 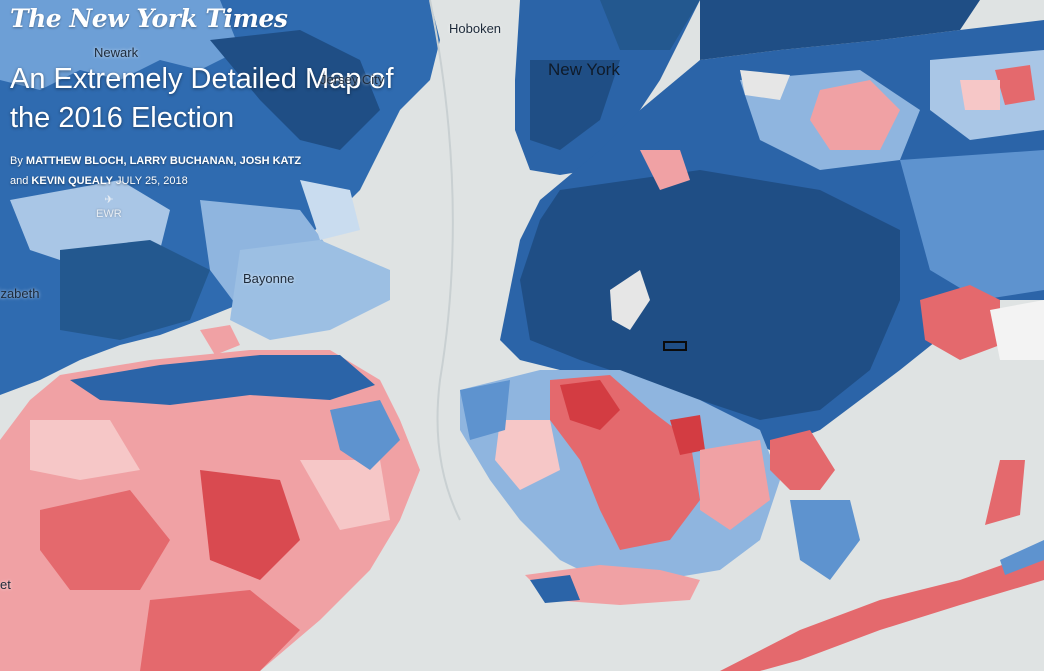 What do you see at coordinates (475, 28) in the screenshot?
I see `label-hoboken: Hoboken` at bounding box center [475, 28].